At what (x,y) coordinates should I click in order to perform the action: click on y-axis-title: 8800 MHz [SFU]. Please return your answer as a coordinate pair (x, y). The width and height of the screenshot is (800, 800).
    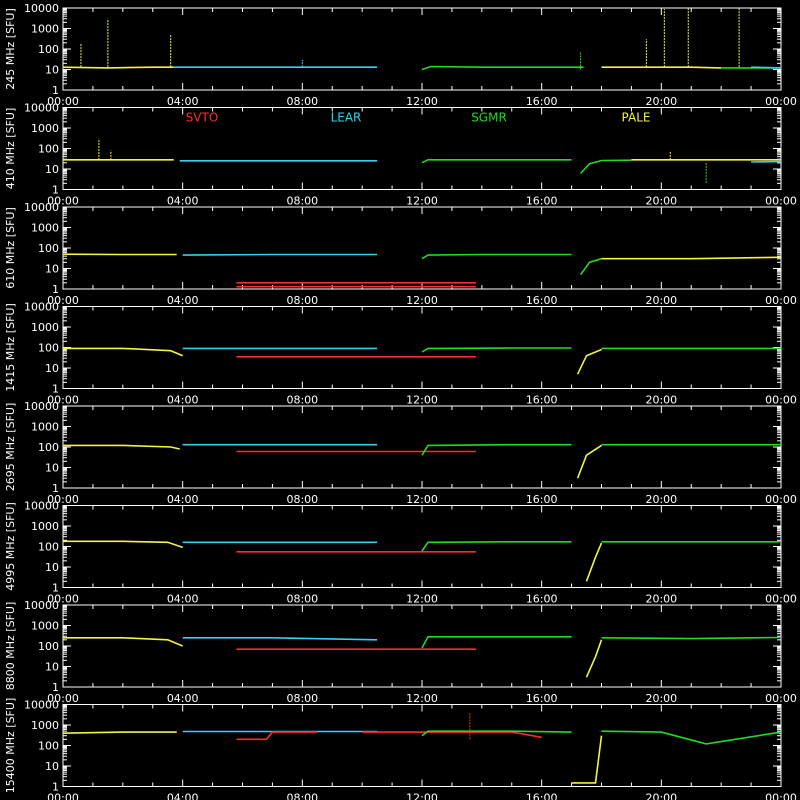
    Looking at the image, I should click on (10, 646).